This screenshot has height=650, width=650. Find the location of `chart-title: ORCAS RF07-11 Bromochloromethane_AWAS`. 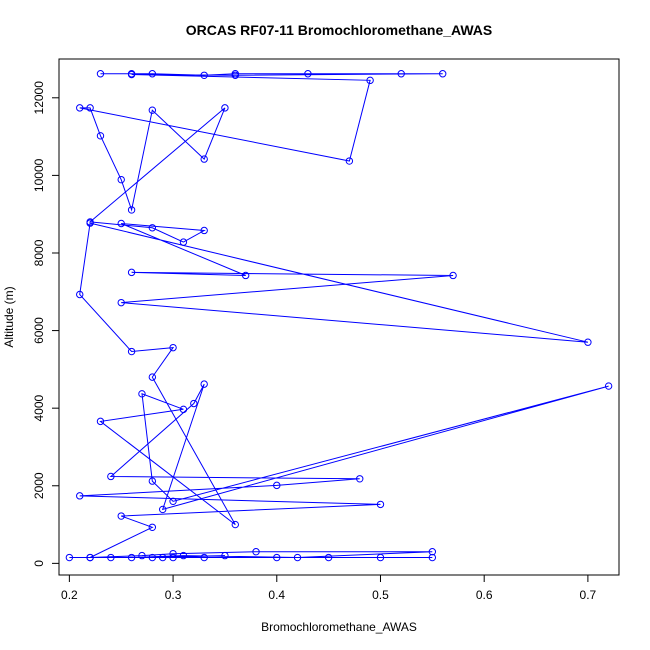

chart-title: ORCAS RF07-11 Bromochloromethane_AWAS is located at coordinates (339, 30).